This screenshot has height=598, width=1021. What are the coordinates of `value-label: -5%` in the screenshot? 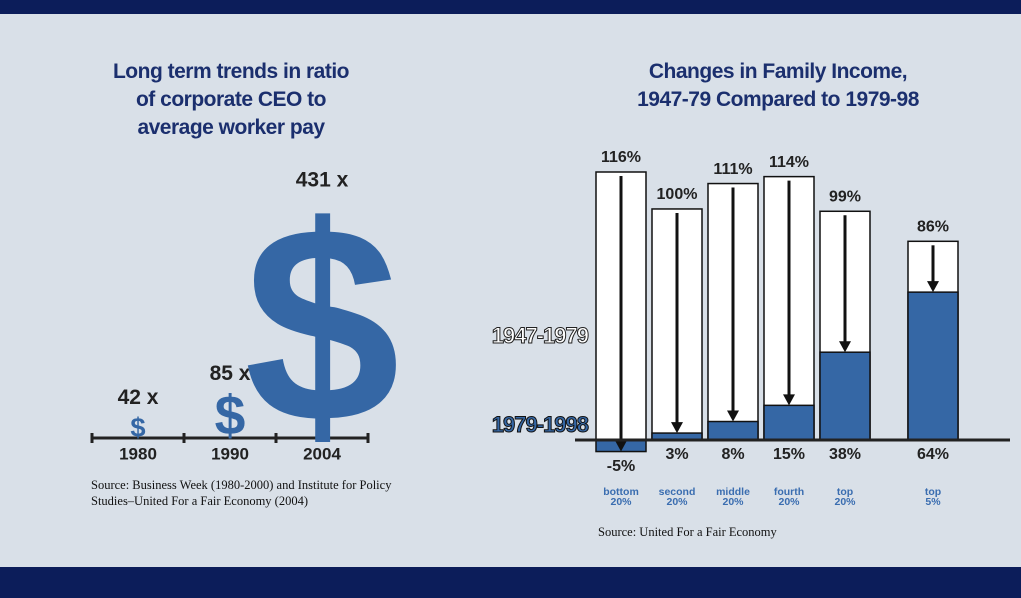 It's located at (621, 466).